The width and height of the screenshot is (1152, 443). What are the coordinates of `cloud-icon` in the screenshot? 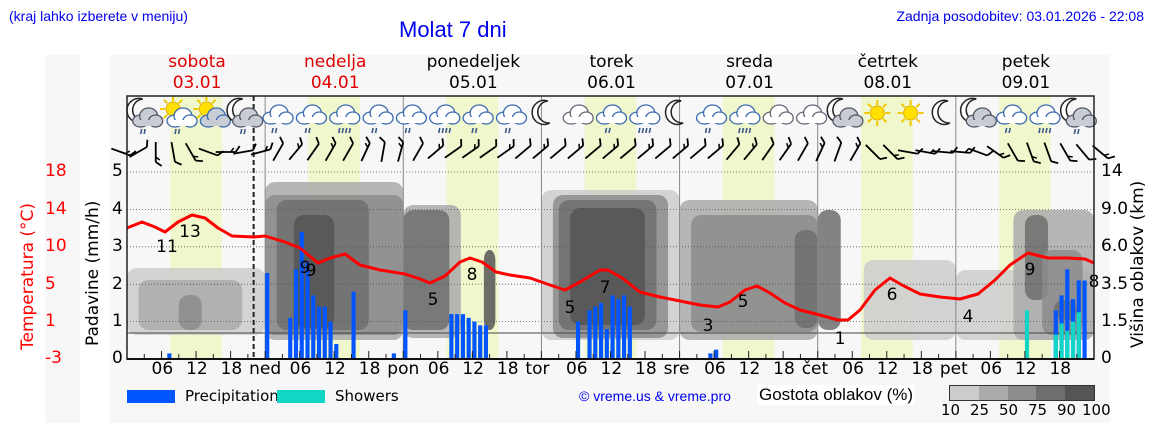 It's located at (578, 114).